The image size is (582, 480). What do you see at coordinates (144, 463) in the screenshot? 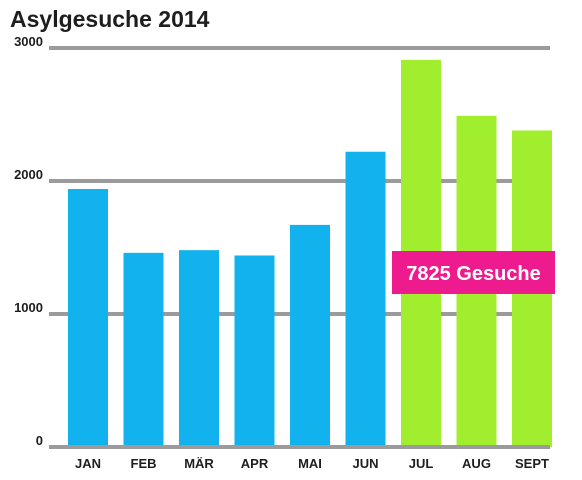
I see `x-tick-label: FEB` at bounding box center [144, 463].